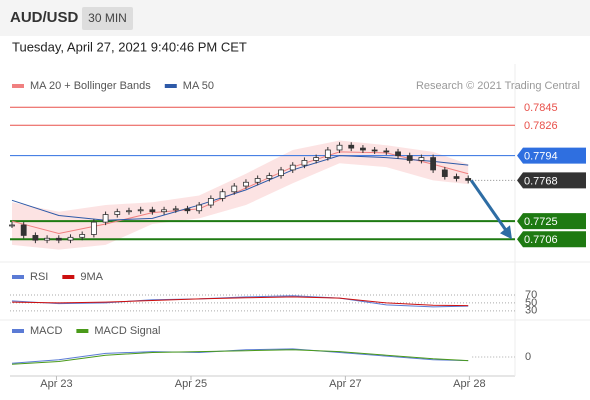 The height and width of the screenshot is (400, 590). Describe the element at coordinates (489, 207) in the screenshot. I see `forecast-arrow` at that location.